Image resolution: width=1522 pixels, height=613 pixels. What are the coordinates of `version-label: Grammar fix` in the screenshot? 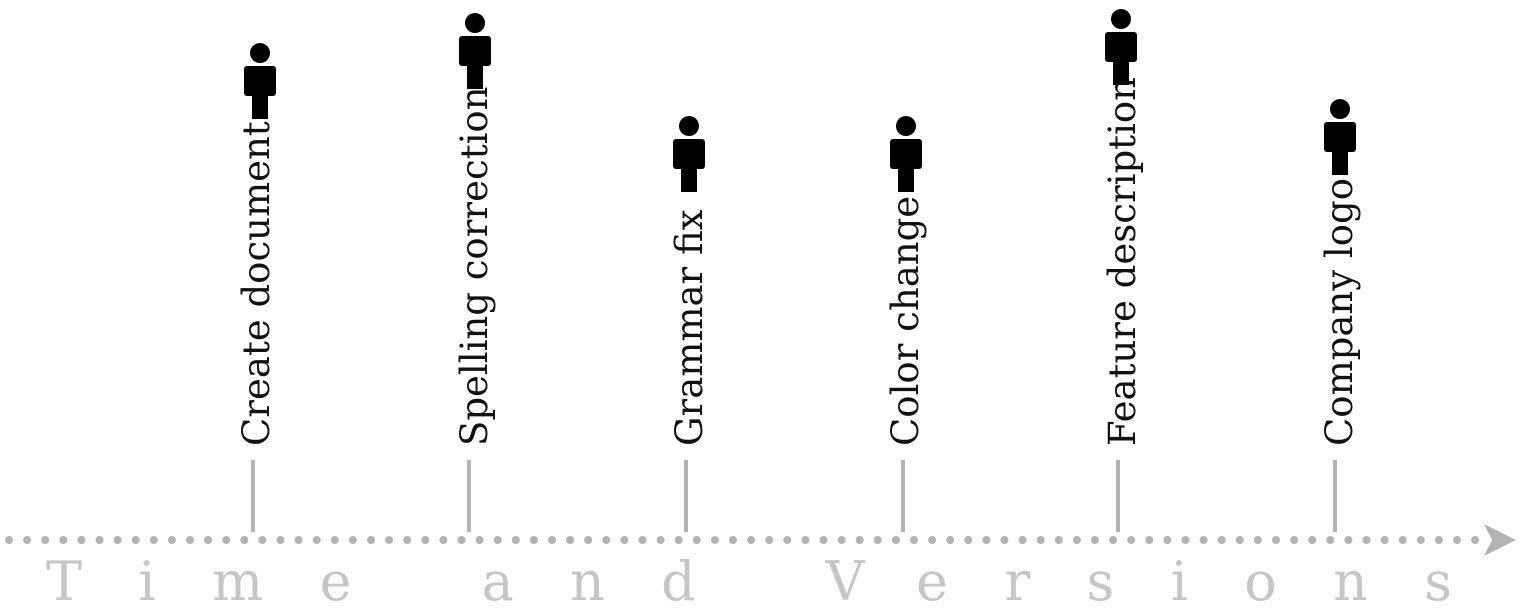 It's located at (689, 327).